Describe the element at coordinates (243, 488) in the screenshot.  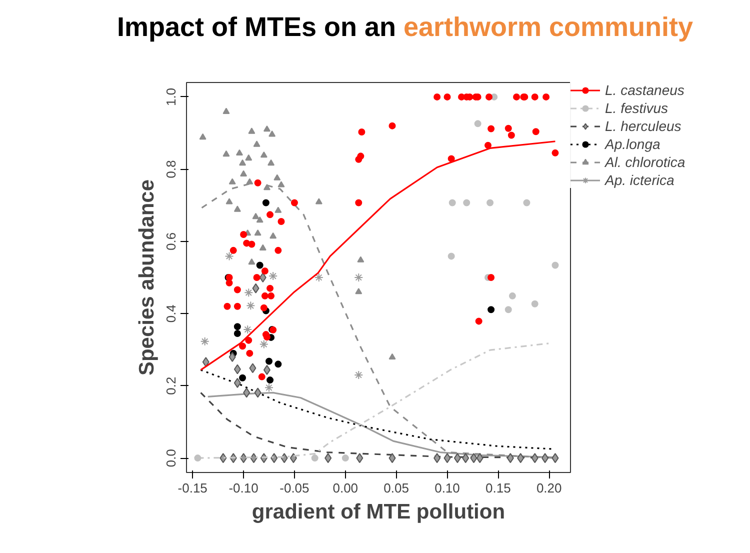
I see `x-tick-label: -0.10` at that location.